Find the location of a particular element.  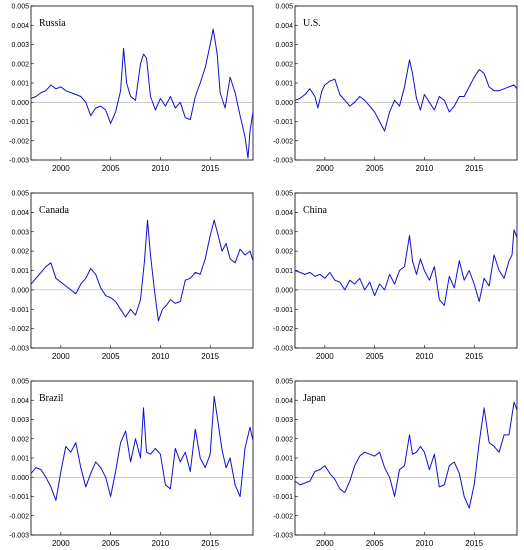

panel-title: Japan is located at coordinates (314, 398).